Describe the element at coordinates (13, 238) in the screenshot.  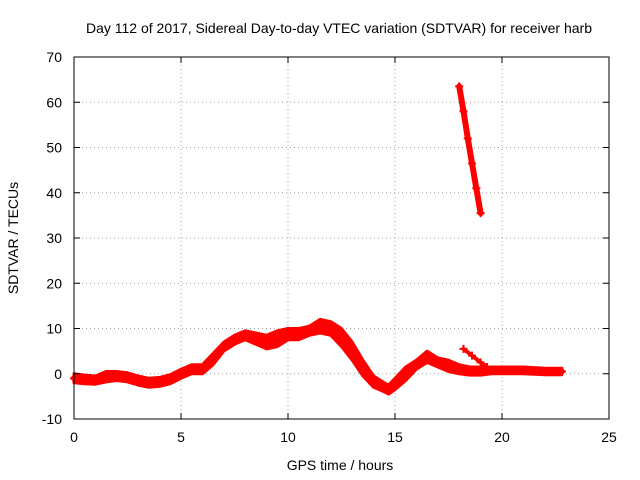
I see `y-axis-label: SDTVAR / TECUs` at that location.